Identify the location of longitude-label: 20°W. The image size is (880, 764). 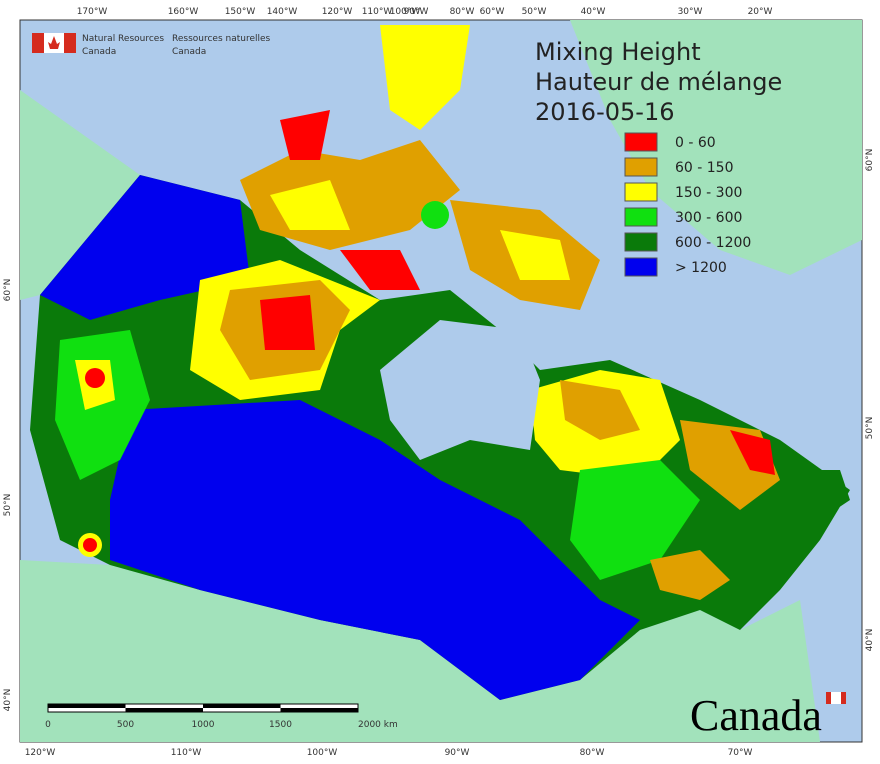
(760, 12).